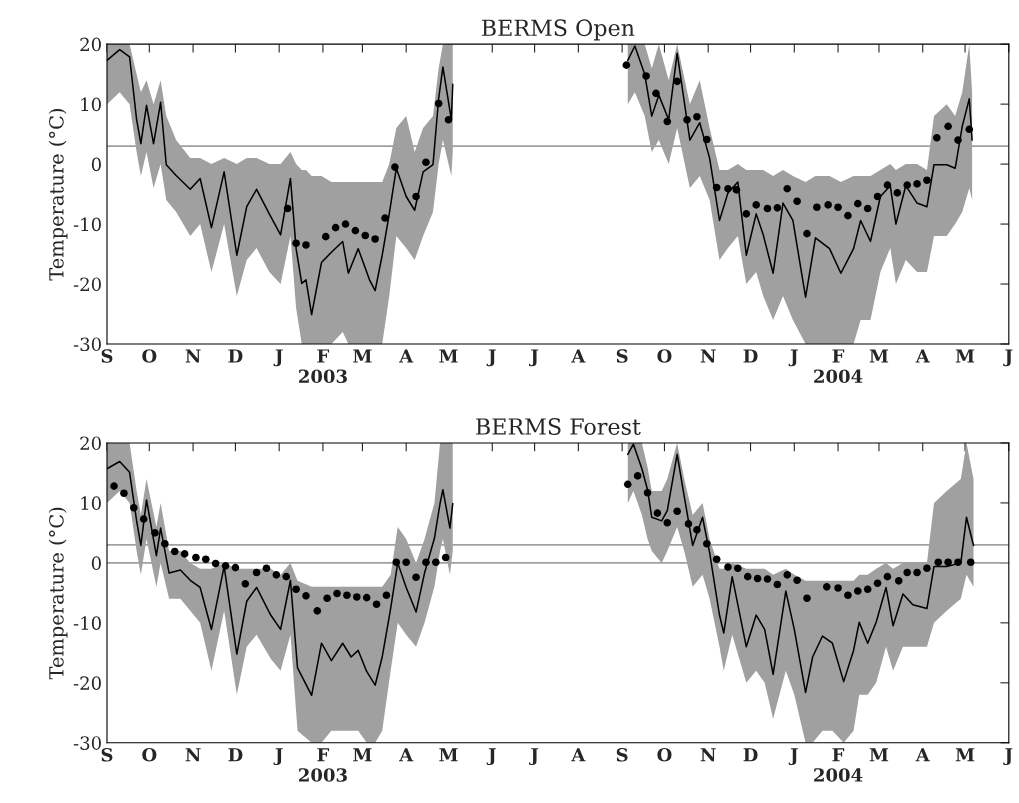 The image size is (1019, 803). Describe the element at coordinates (708, 356) in the screenshot. I see `x-tick-label: N` at that location.